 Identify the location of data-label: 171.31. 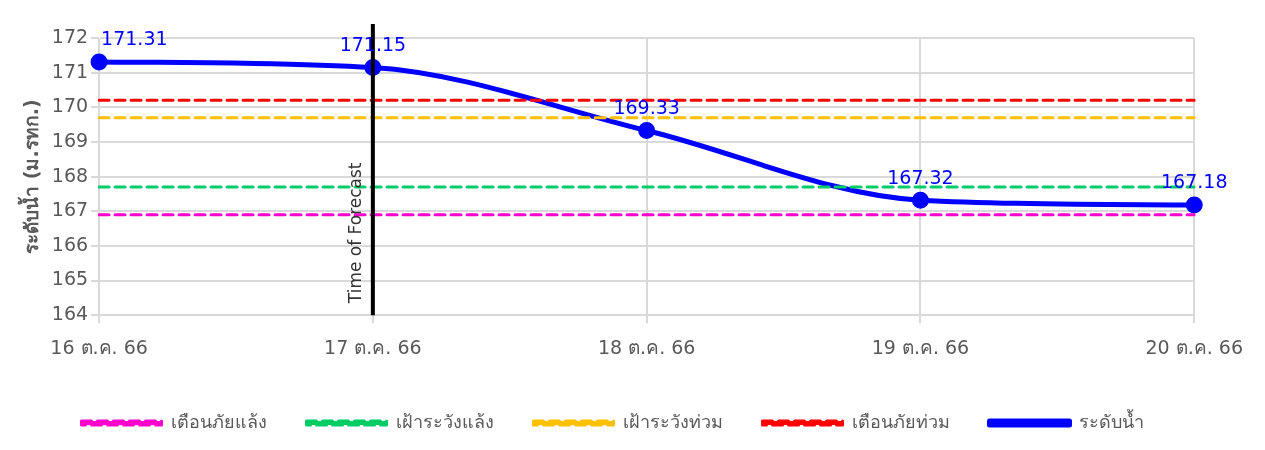
(134, 38).